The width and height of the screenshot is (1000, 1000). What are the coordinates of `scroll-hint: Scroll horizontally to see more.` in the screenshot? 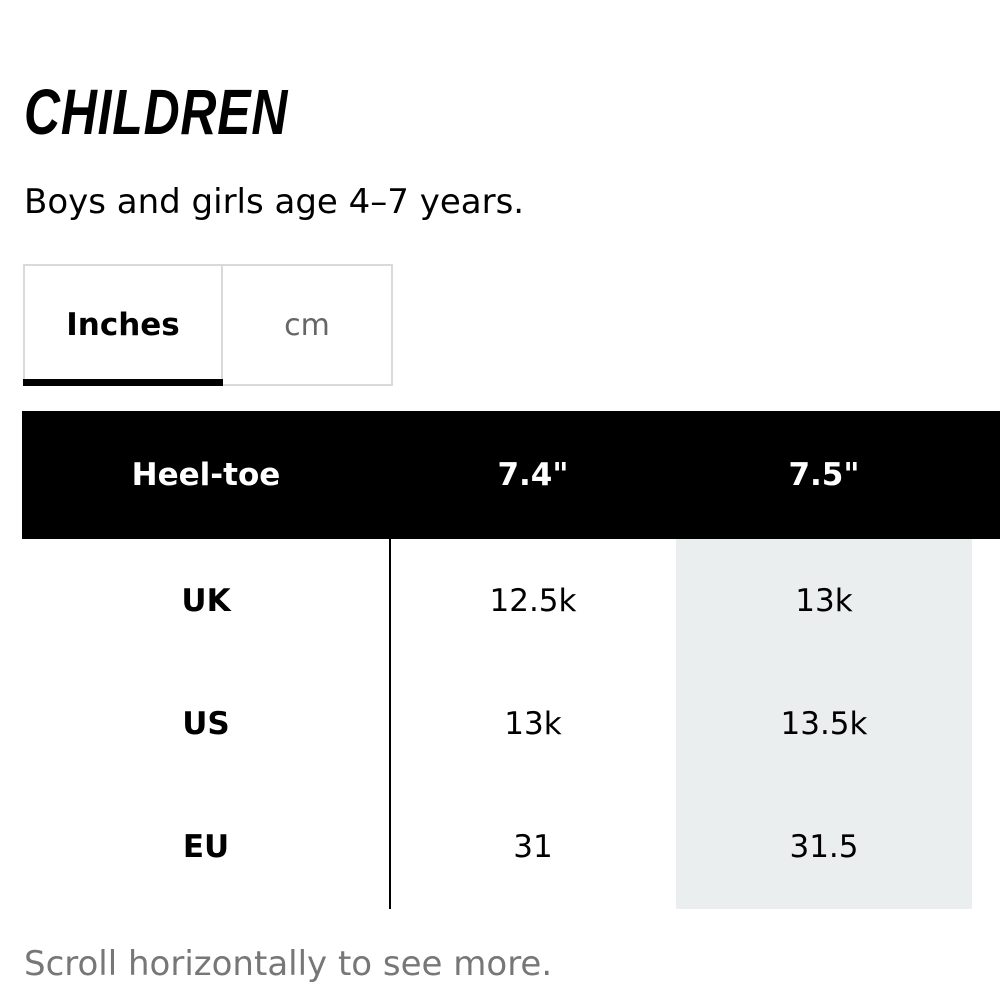 It's located at (288, 964).